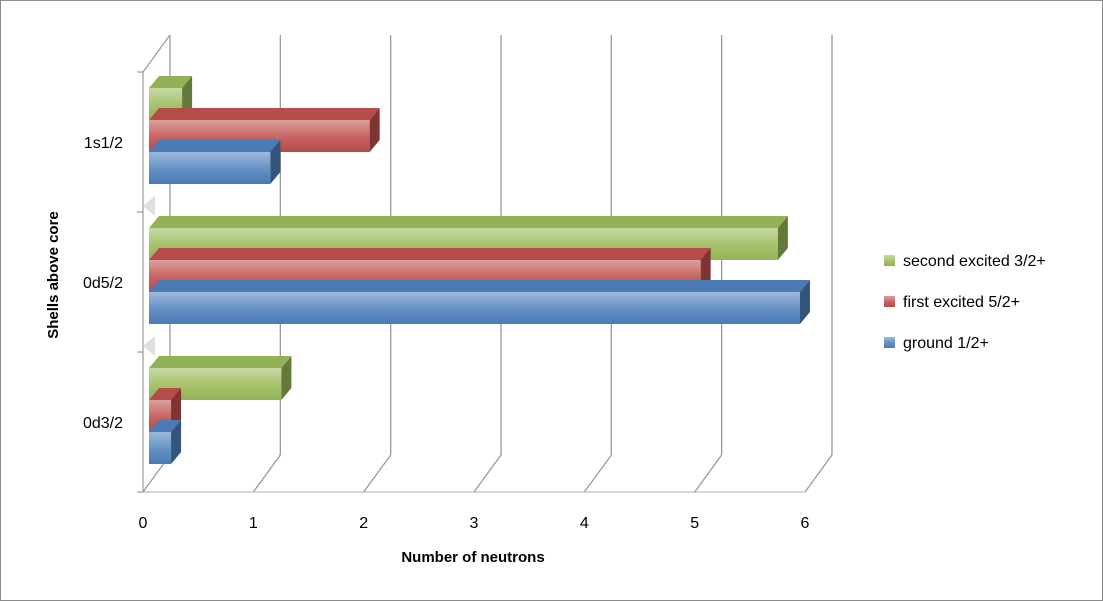 Image resolution: width=1103 pixels, height=601 pixels. What do you see at coordinates (961, 302) in the screenshot?
I see `legend-label: first excited 5/2+` at bounding box center [961, 302].